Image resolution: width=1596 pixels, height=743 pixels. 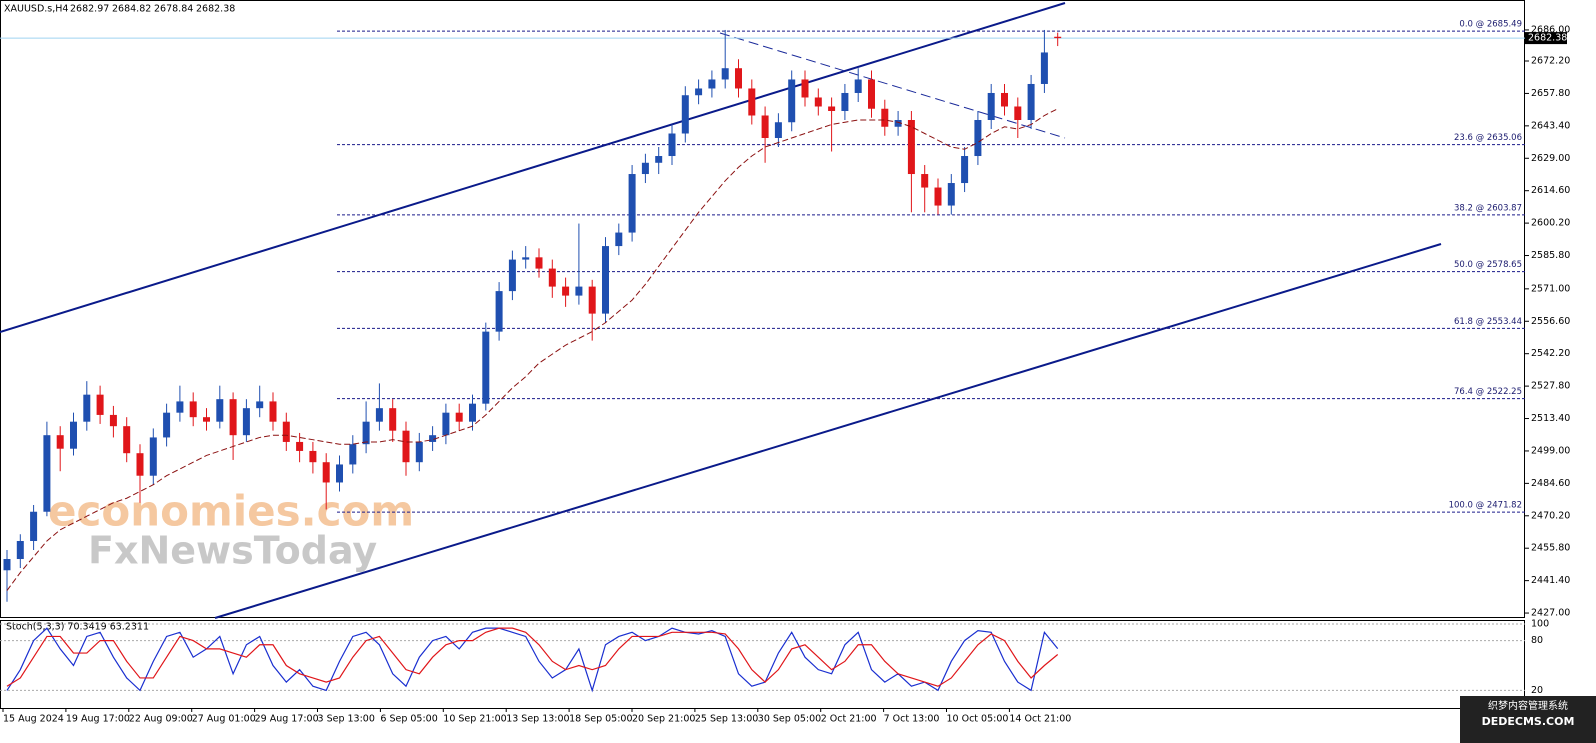 What do you see at coordinates (231, 511) in the screenshot?
I see `watermark-text: economies.com` at bounding box center [231, 511].